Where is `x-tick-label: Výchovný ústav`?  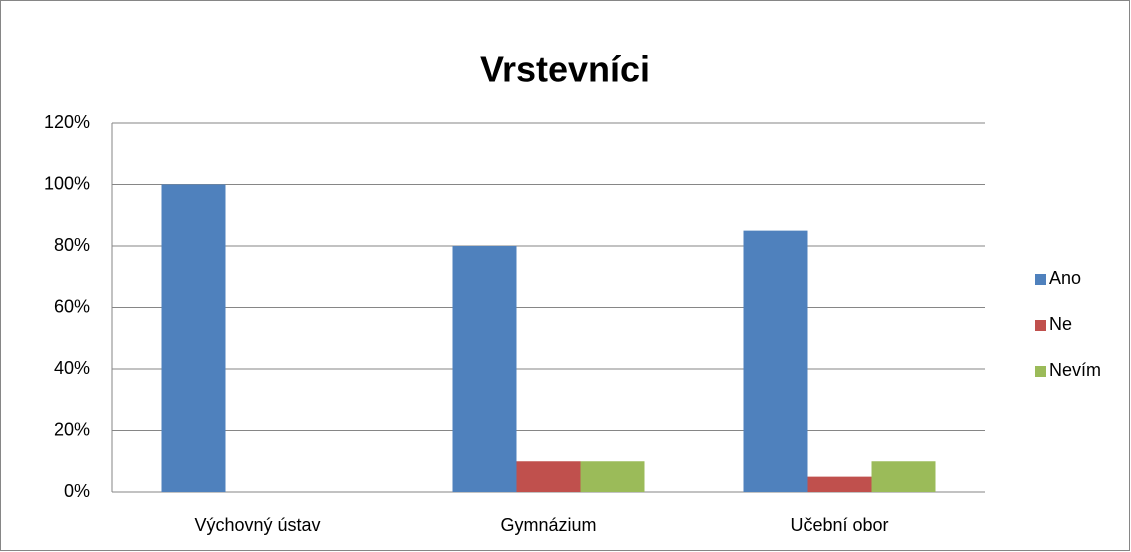
x-tick-label: Výchovný ústav is located at coordinates (257, 525).